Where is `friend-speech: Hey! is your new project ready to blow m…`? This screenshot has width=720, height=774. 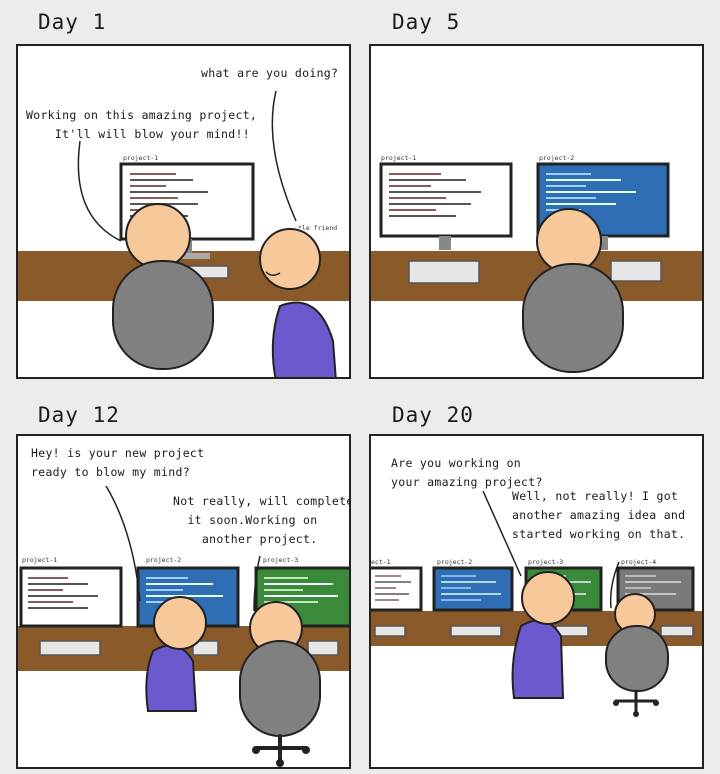
friend-speech: Hey! is your new project ready to blow m… is located at coordinates (118, 462).